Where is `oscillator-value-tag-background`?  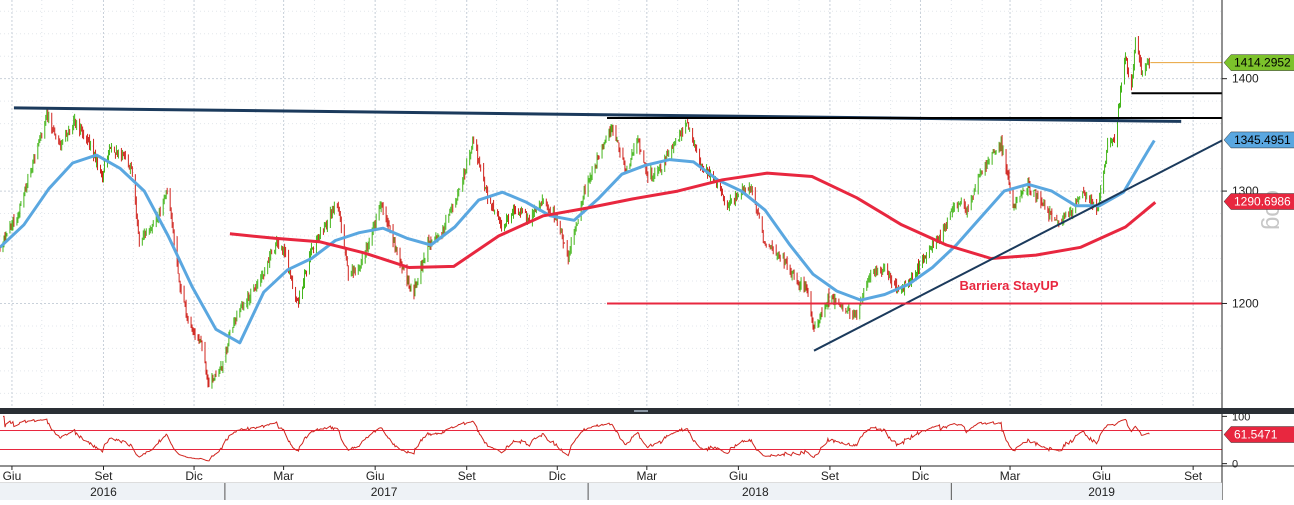 oscillator-value-tag-background is located at coordinates (1258, 434).